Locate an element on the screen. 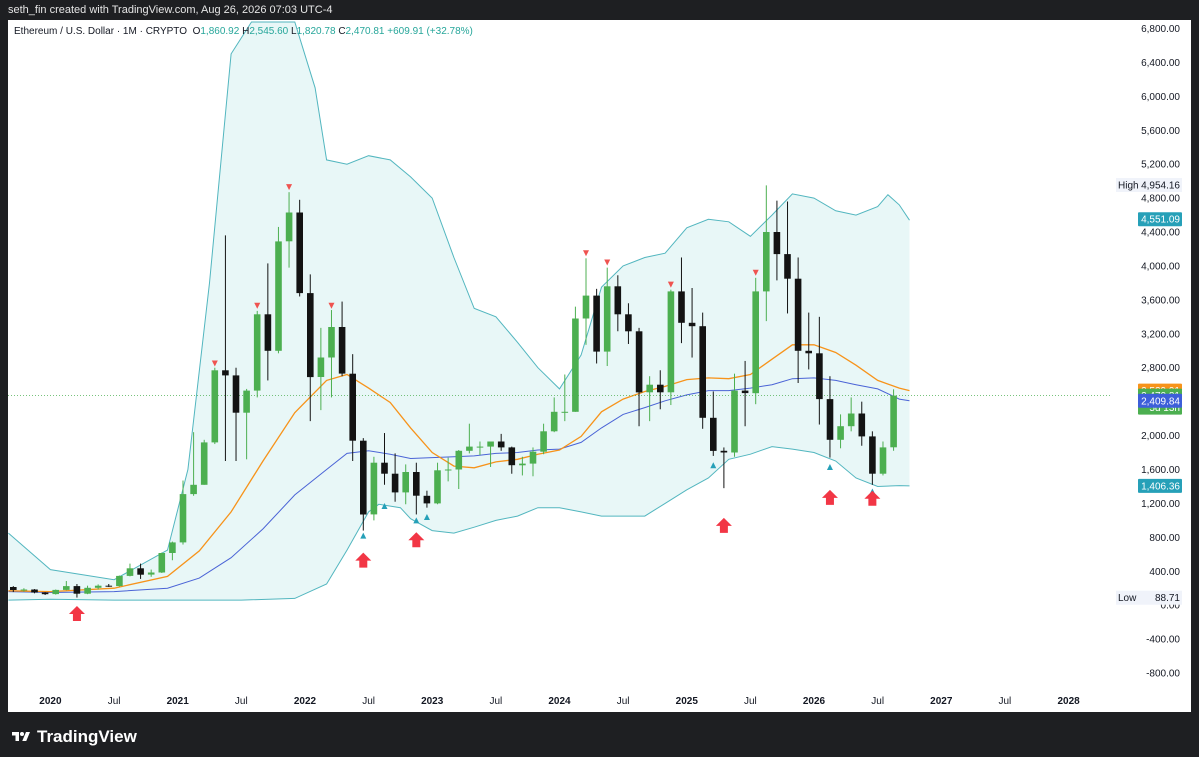 This screenshot has width=1199, height=757. low-value: 1,820.78 is located at coordinates (316, 31).